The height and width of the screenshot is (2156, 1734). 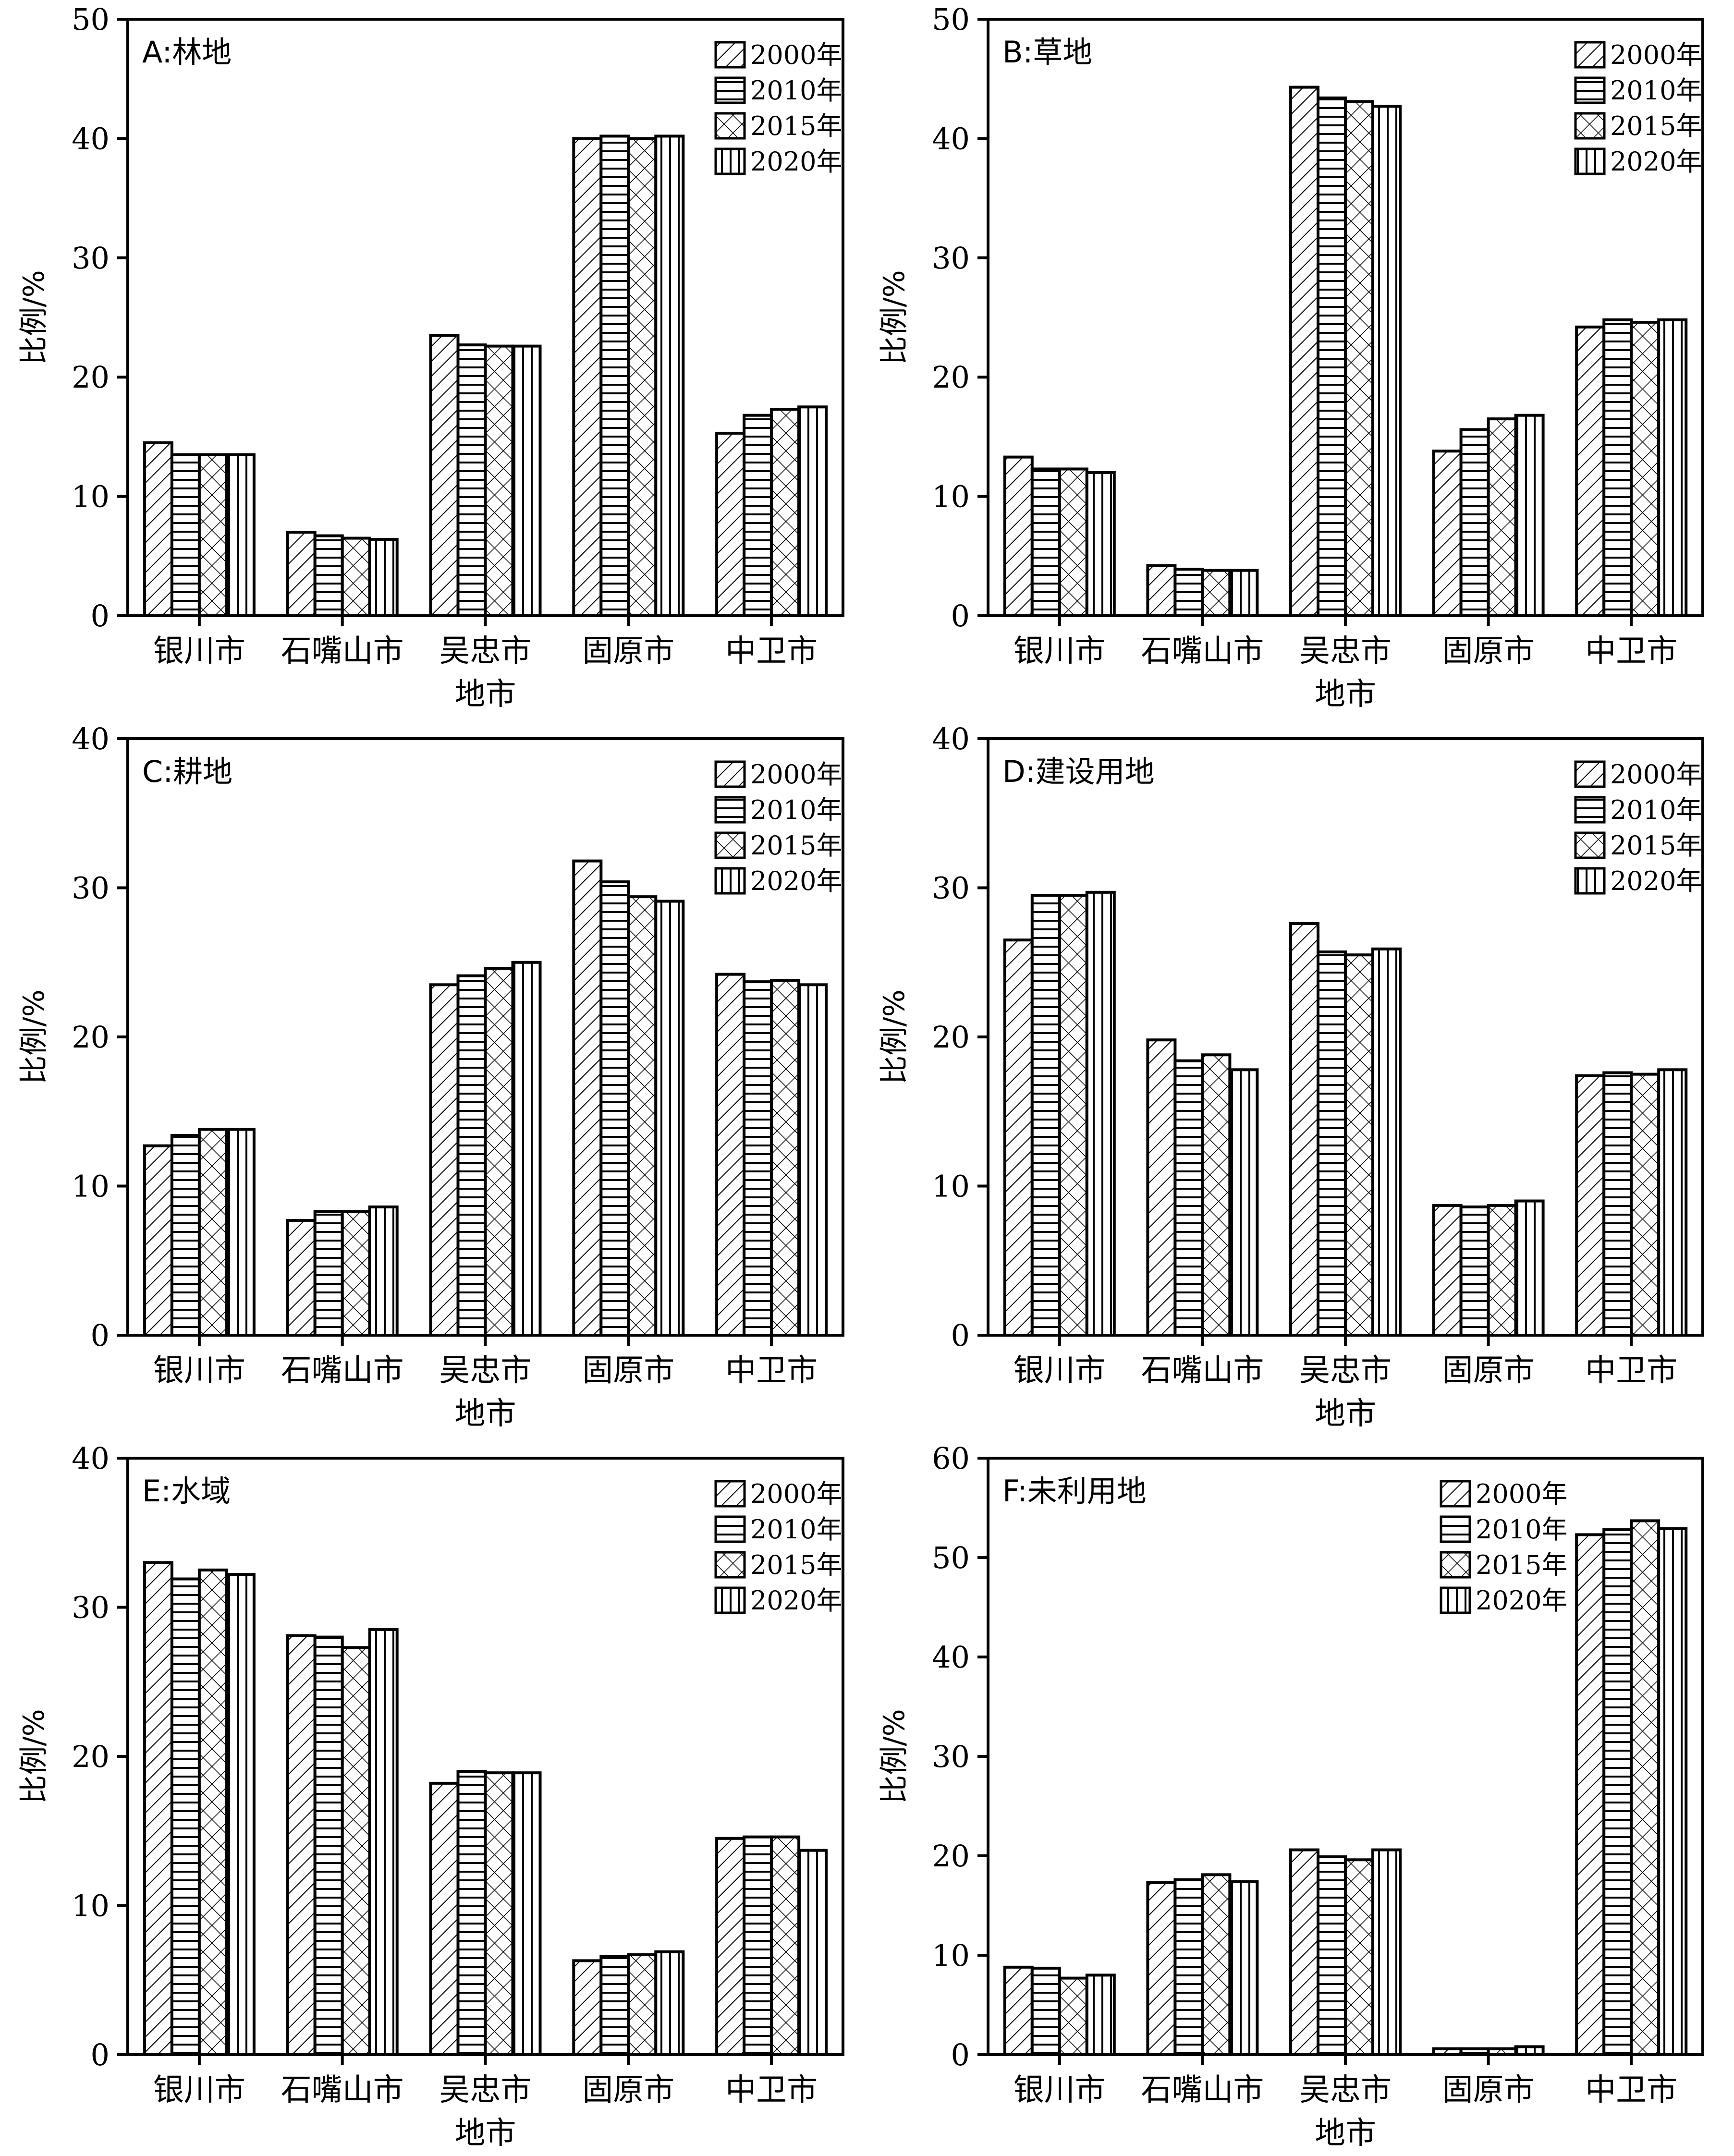 What do you see at coordinates (951, 1557) in the screenshot?
I see `y-tick-label: 50` at bounding box center [951, 1557].